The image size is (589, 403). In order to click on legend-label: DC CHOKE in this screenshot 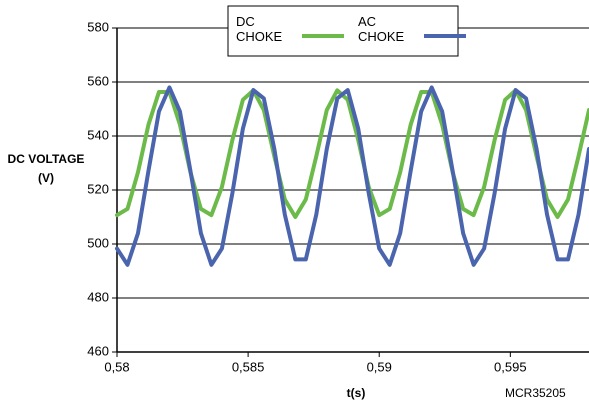, I will do `click(259, 29)`.